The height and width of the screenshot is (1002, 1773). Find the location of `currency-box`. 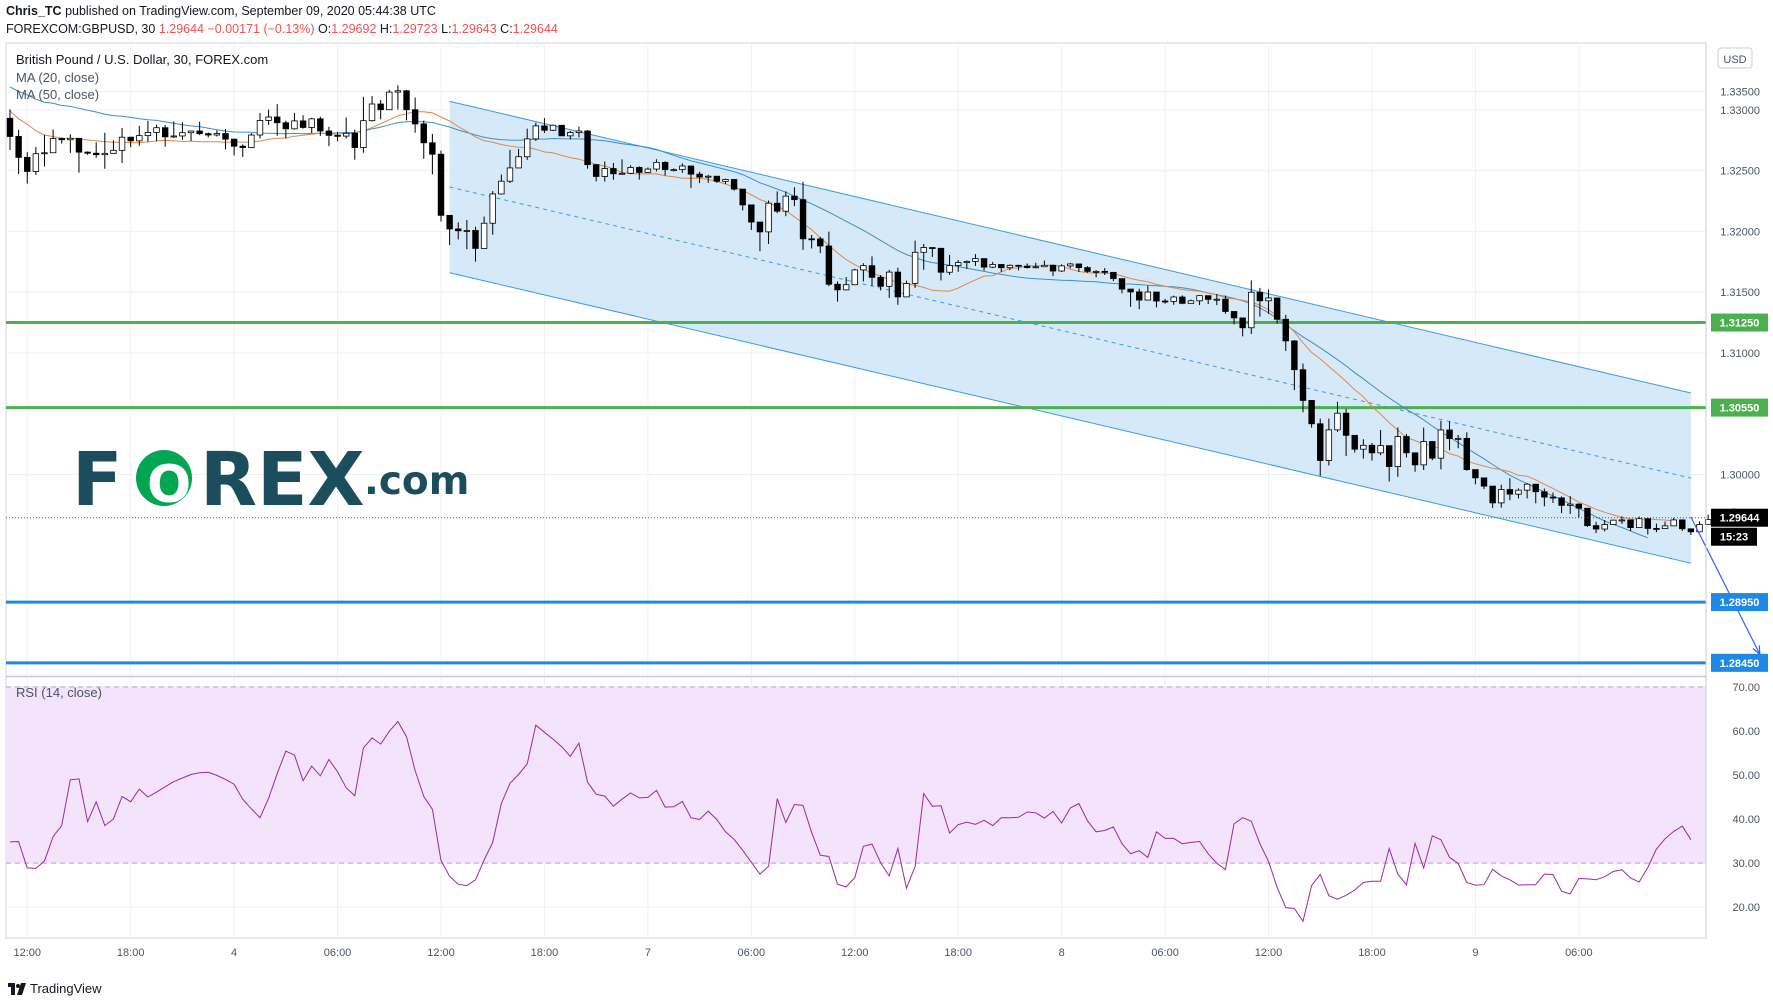

currency-box is located at coordinates (1735, 58).